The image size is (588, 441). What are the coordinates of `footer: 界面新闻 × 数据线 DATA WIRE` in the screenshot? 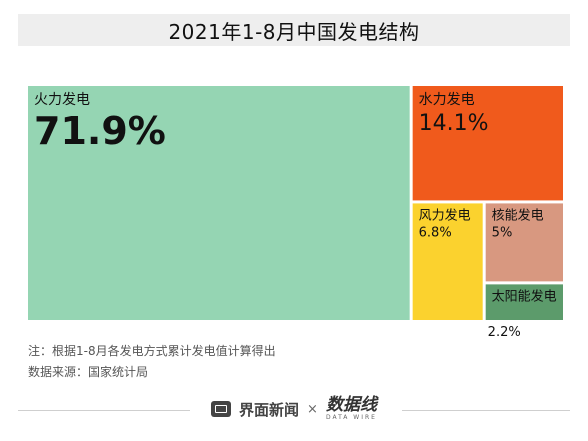 It's located at (294, 409).